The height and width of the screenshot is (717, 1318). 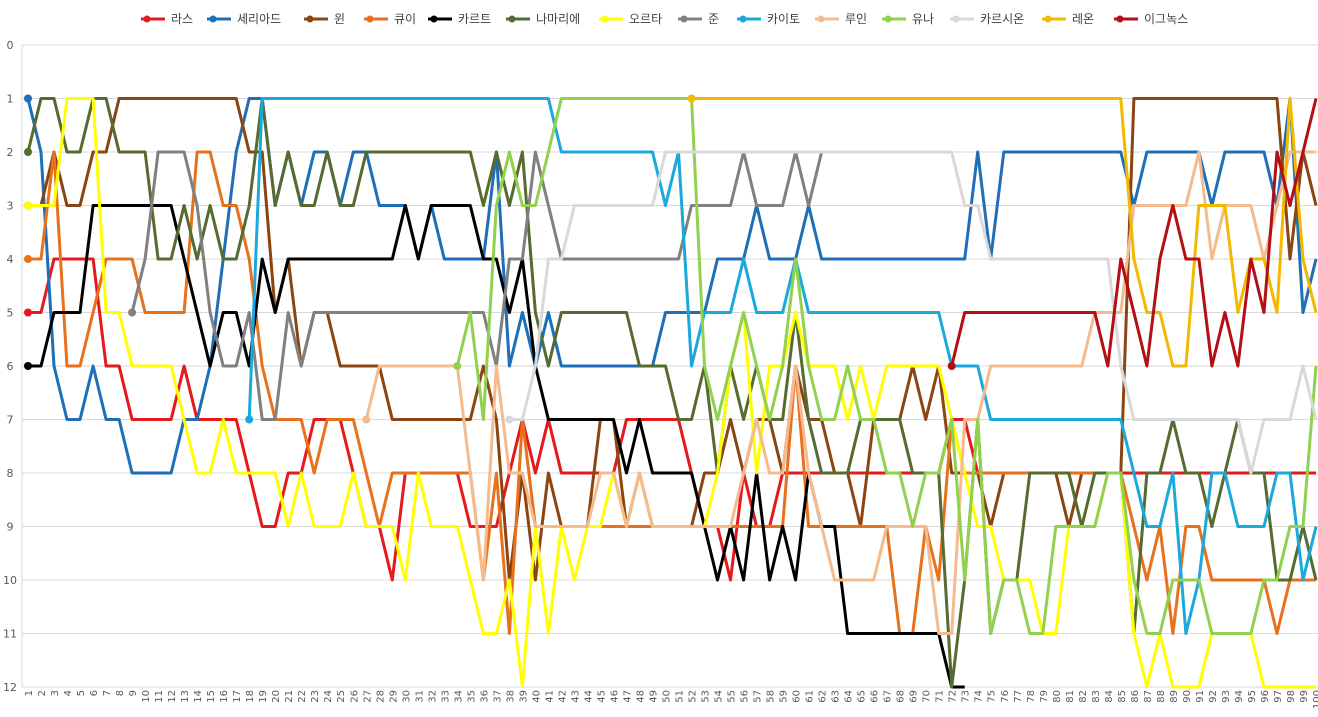 I want to click on x-tick-label: 10, so click(x=146, y=696).